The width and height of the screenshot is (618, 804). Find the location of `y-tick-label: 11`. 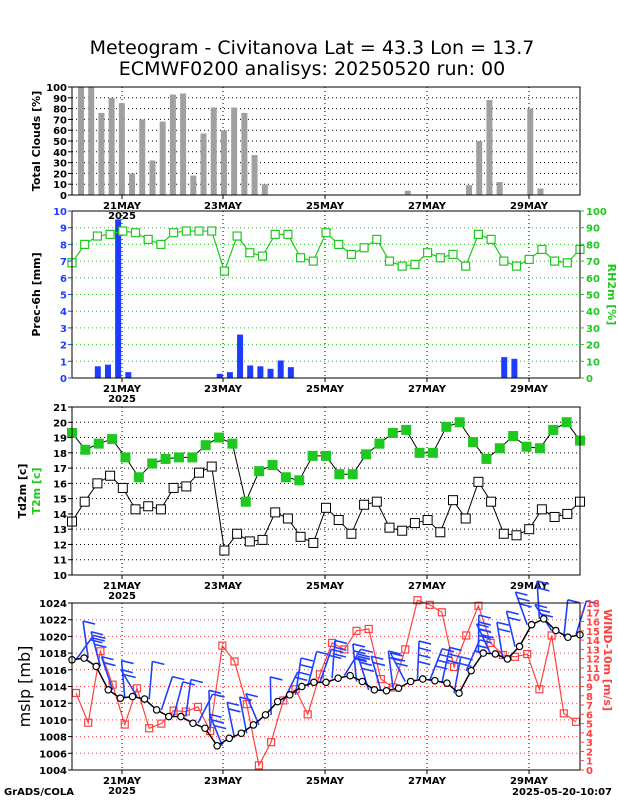

y-tick-label: 11 is located at coordinates (60, 561).